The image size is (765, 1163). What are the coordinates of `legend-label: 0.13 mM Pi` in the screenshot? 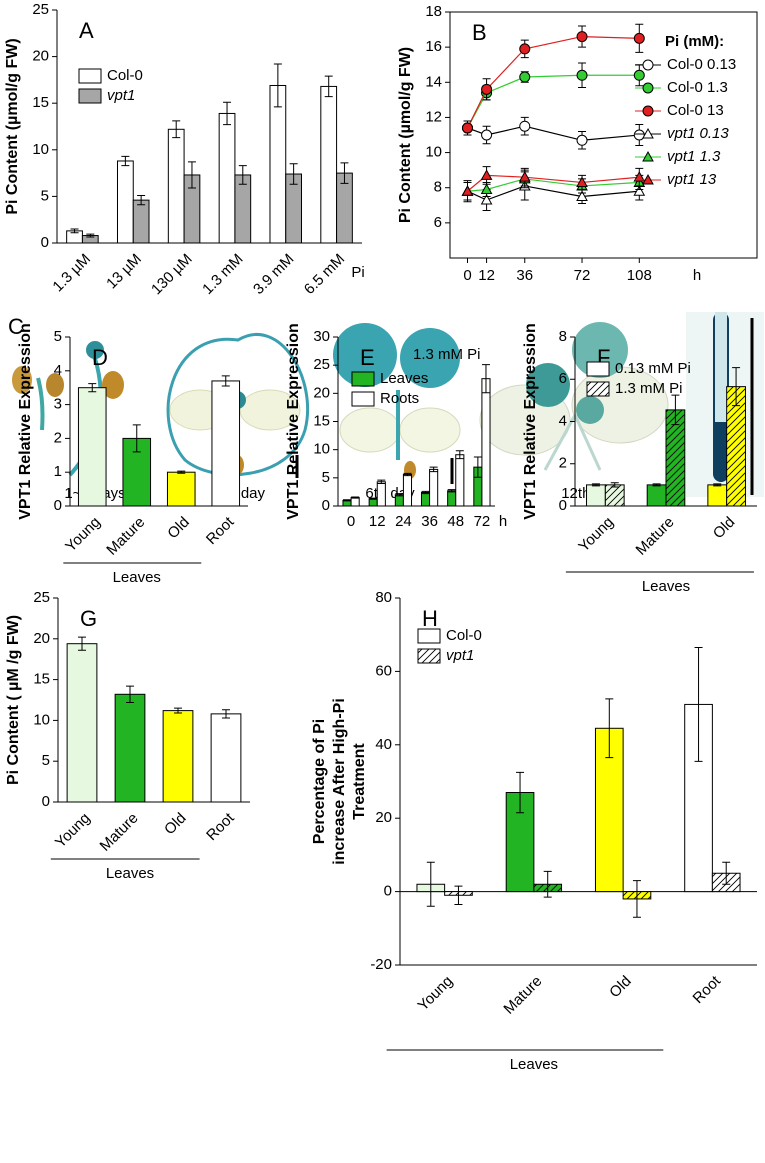 It's located at (653, 368).